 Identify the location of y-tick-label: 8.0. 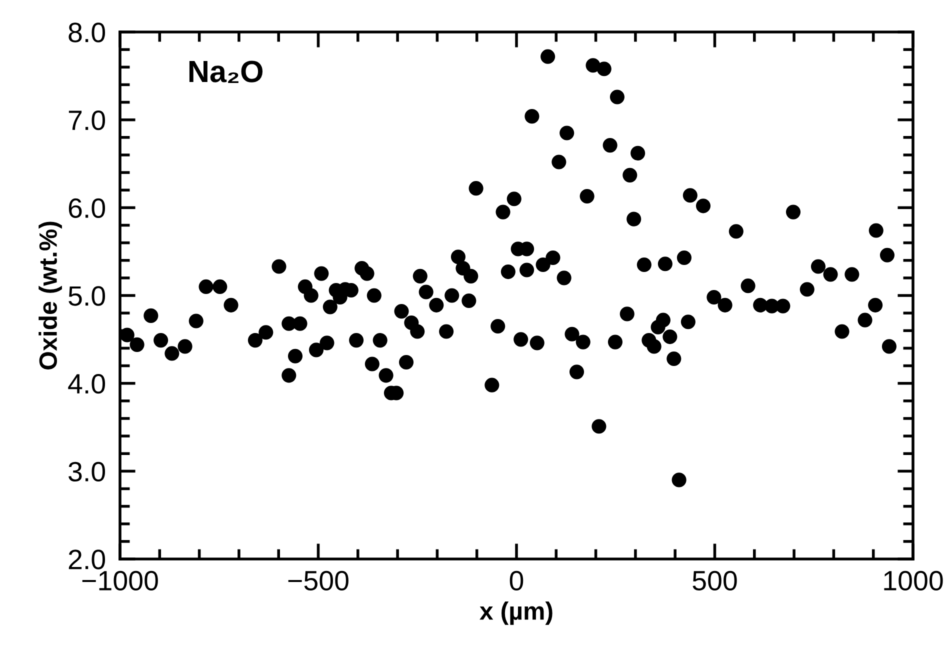
(87, 32).